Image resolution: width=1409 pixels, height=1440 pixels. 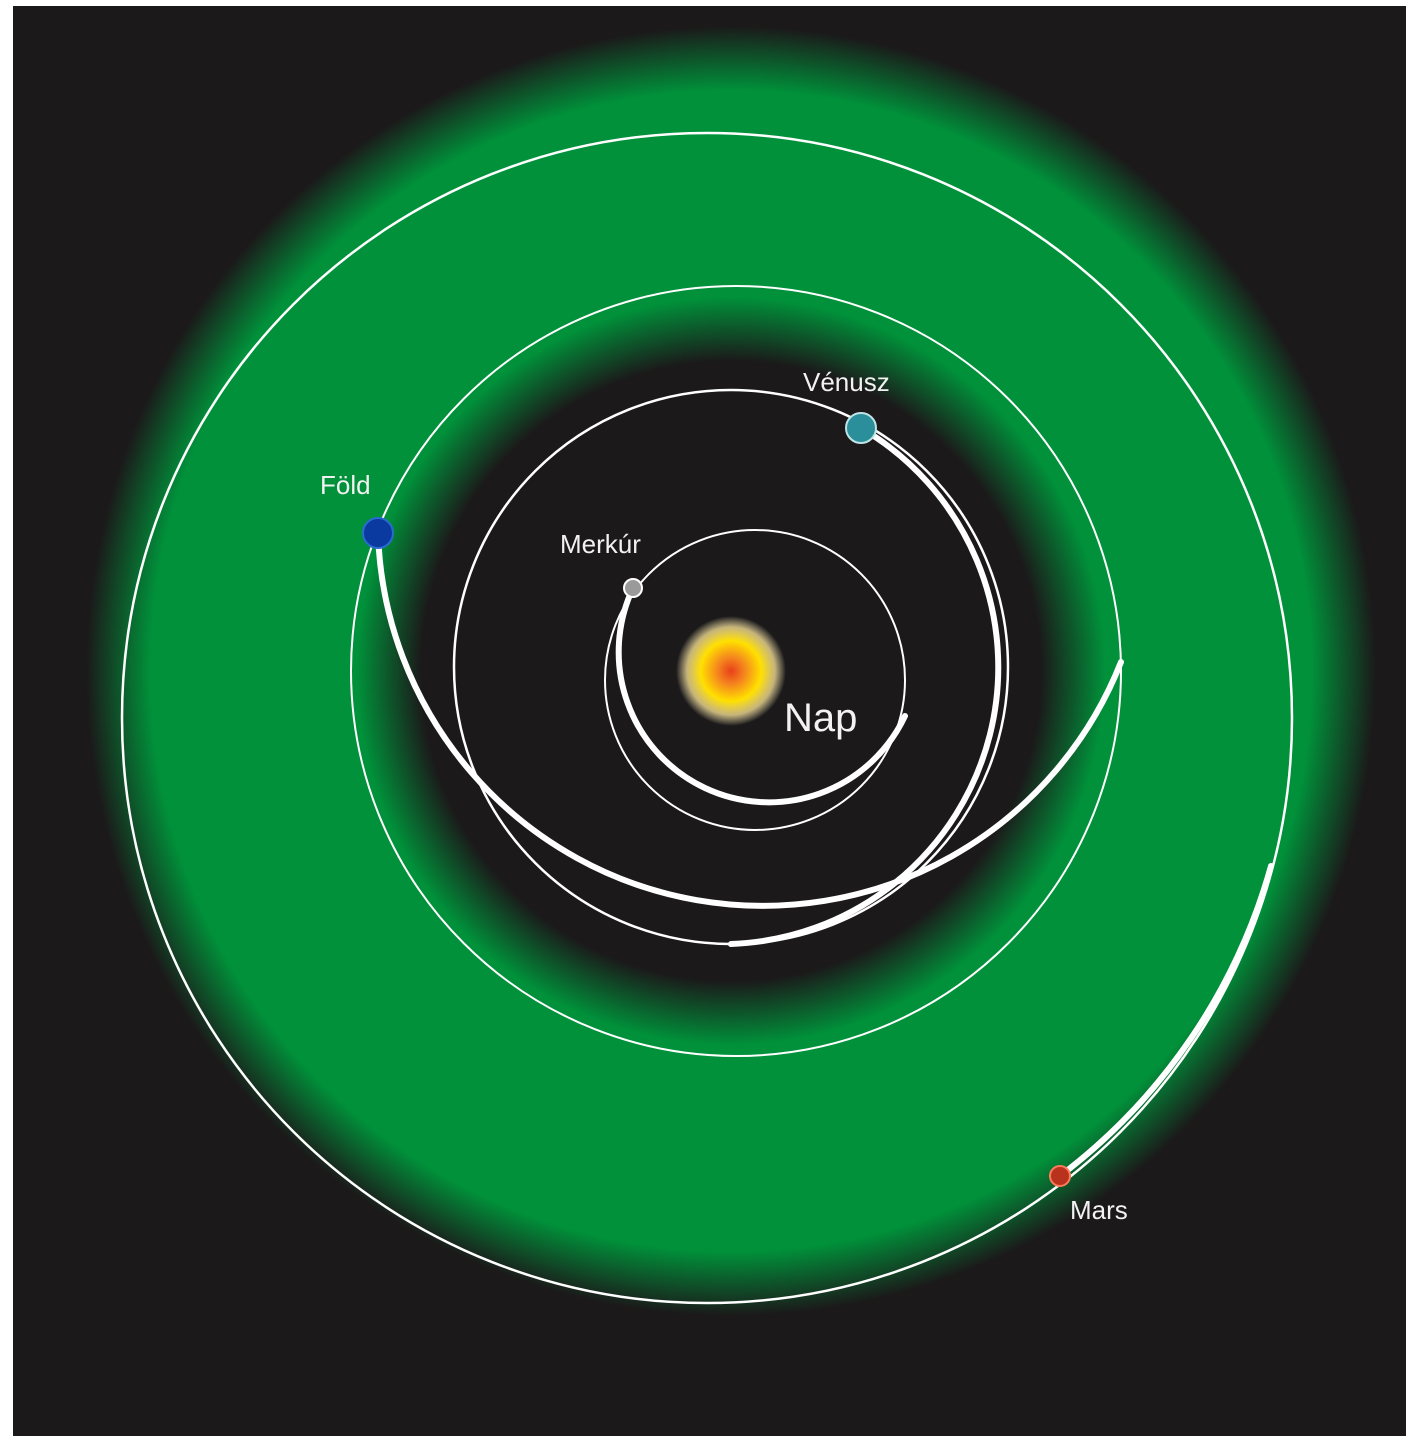 I want to click on venus-dot-icon, so click(x=861, y=428).